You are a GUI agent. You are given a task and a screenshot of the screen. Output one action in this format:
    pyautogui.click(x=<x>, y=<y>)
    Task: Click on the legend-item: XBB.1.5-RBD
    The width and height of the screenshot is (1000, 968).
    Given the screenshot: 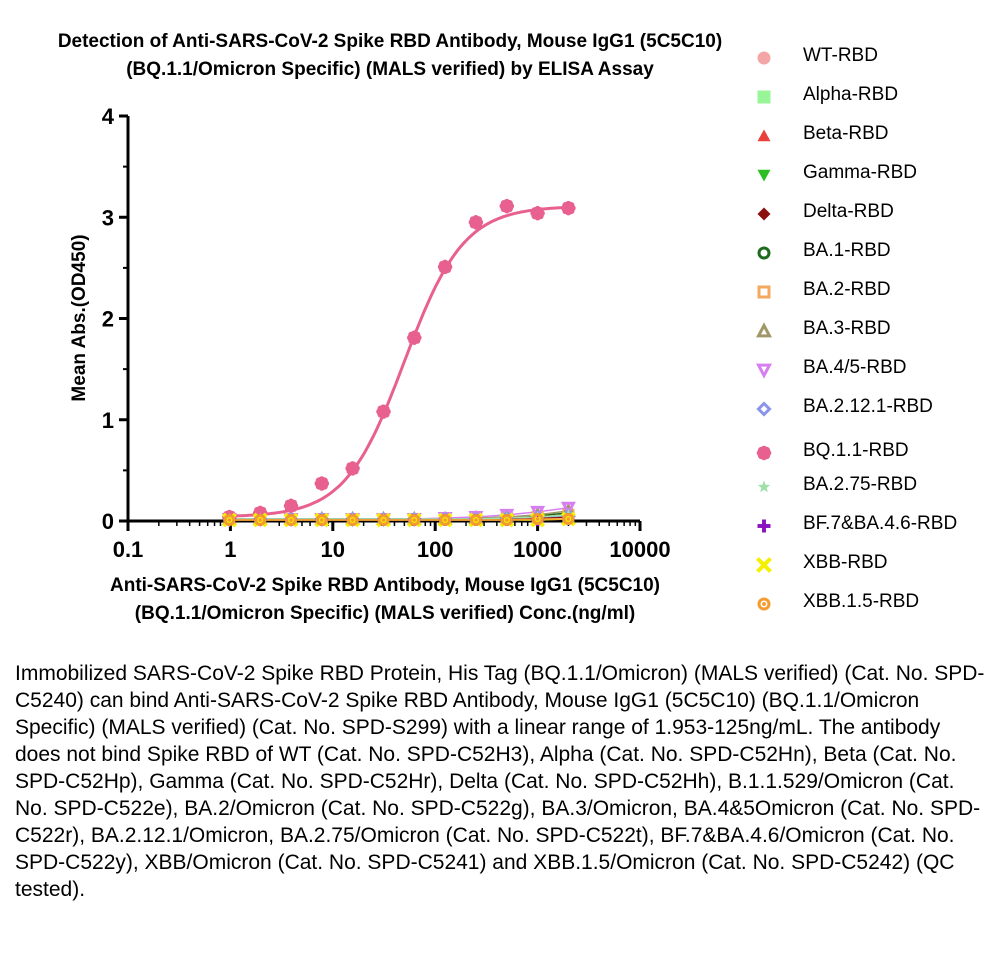 What is the action you would take?
    pyautogui.click(x=874, y=602)
    